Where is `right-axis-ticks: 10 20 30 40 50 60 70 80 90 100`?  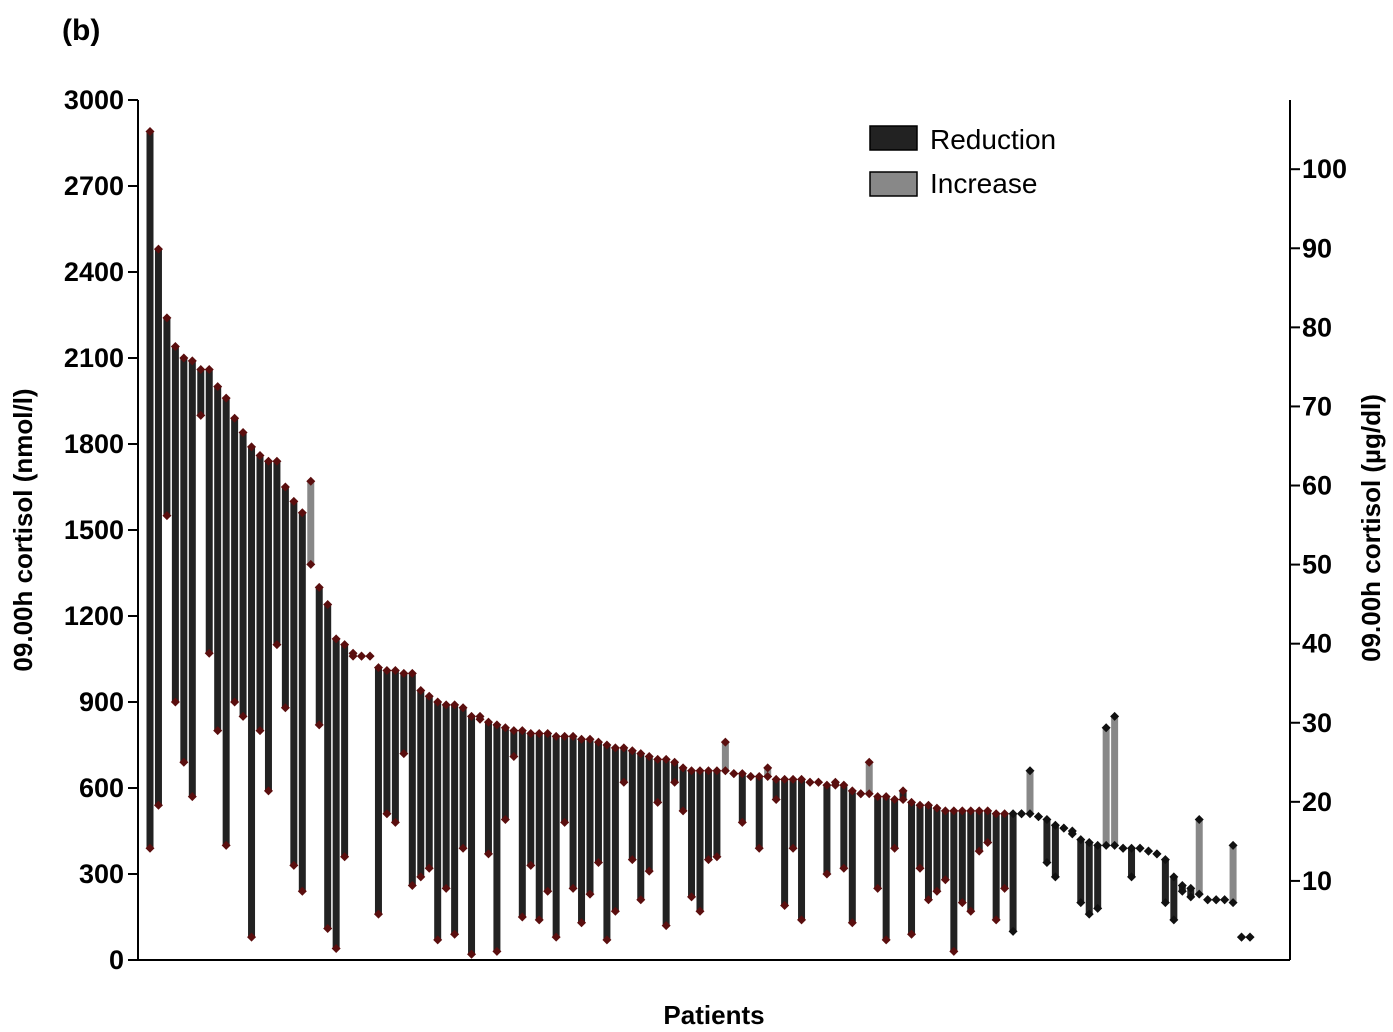 right-axis-ticks: 10 20 30 40 50 60 70 80 90 100 is located at coordinates (1318, 525).